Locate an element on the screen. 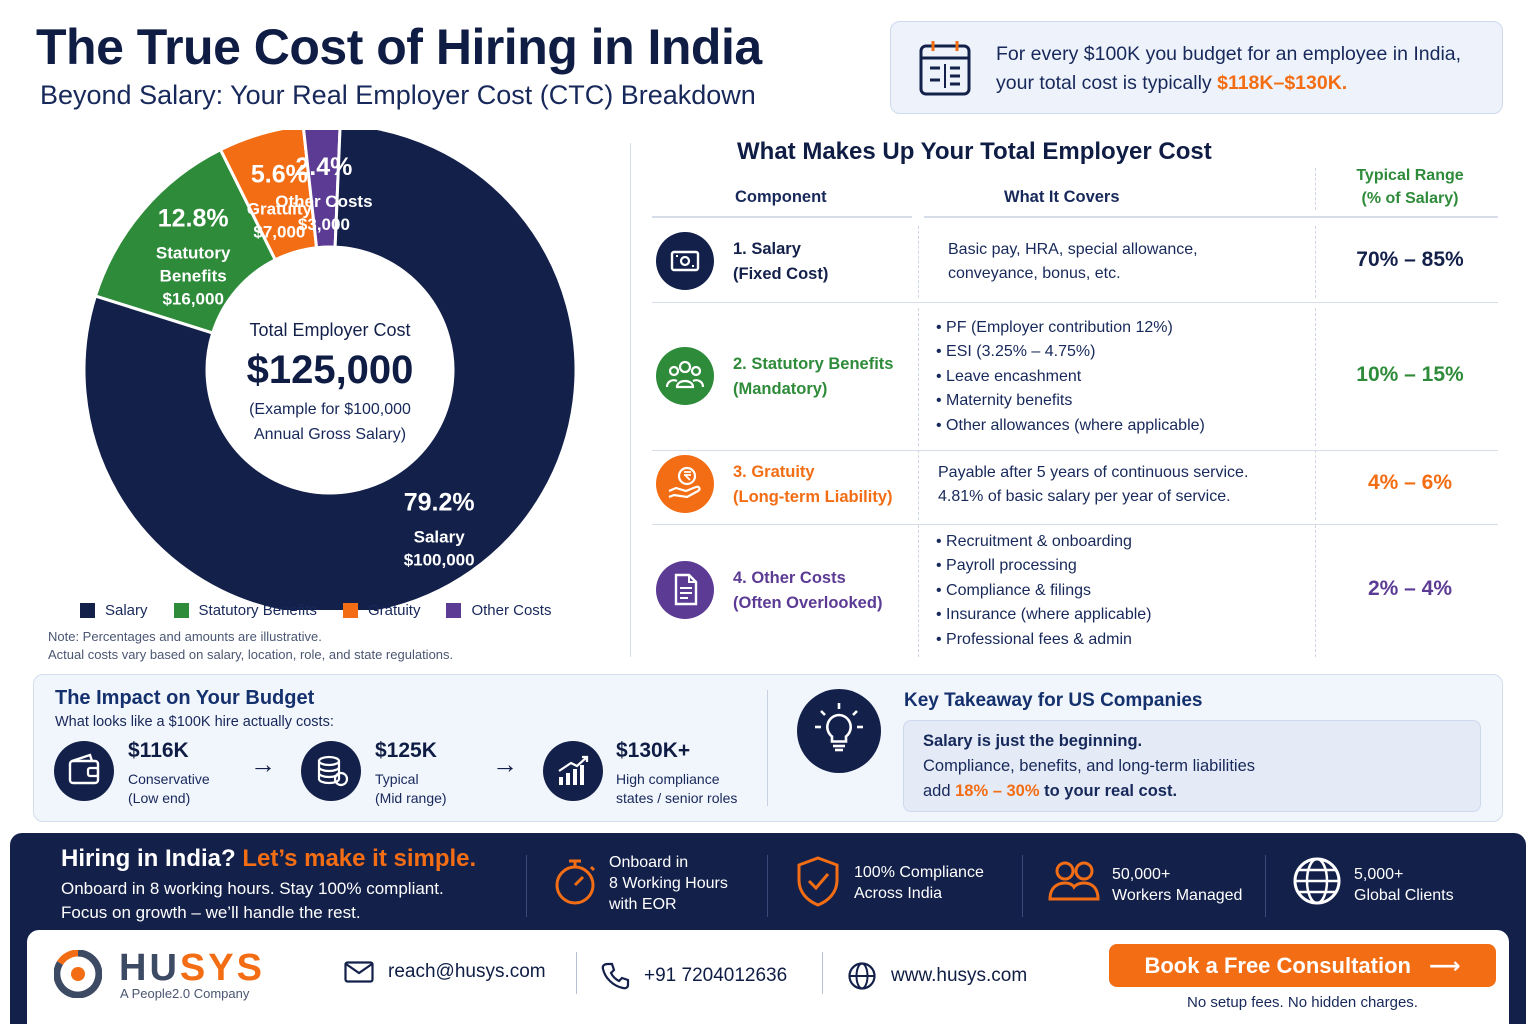  users-icon is located at coordinates (1074, 881).